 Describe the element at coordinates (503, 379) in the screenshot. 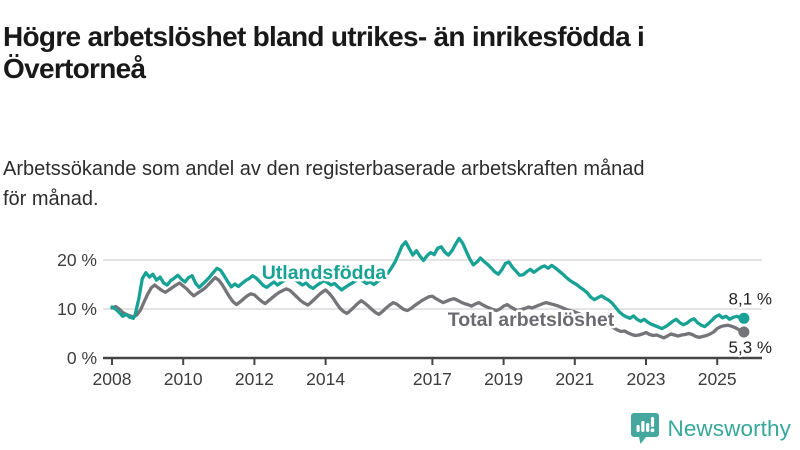

I see `x-tick-label: 2019` at that location.